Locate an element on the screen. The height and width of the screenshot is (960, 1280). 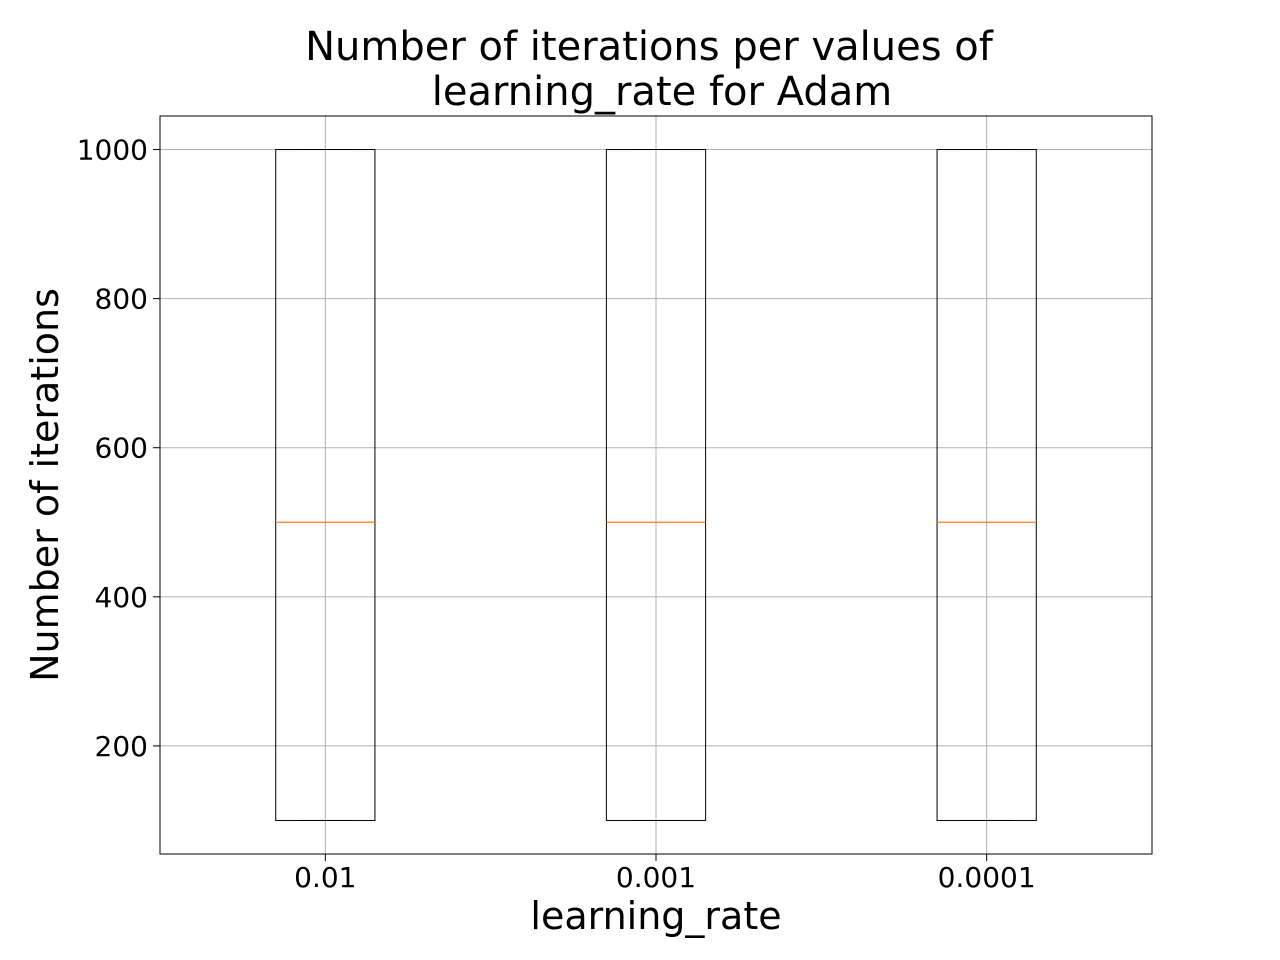
y-axis-label: Number of iterations is located at coordinates (45, 485).